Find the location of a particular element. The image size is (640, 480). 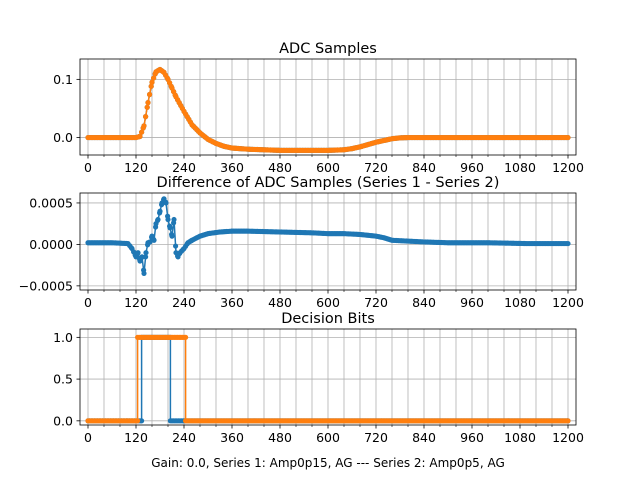

y-tick-label: 0.0000 is located at coordinates (51, 244).